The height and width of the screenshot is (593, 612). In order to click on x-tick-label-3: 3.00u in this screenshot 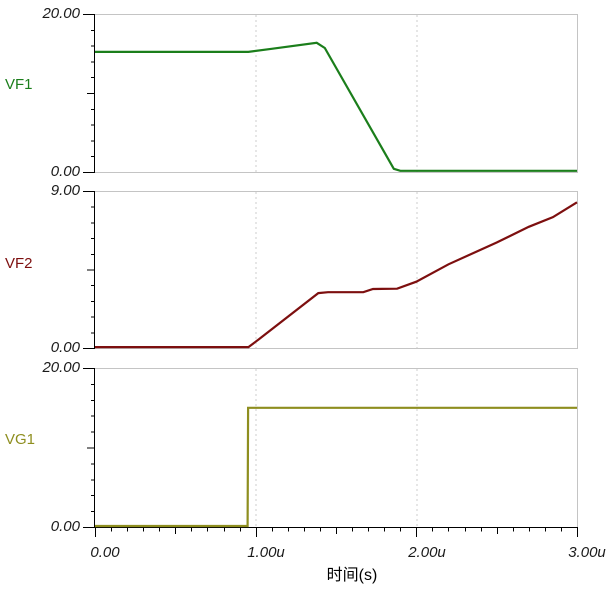, I will do `click(587, 552)`.